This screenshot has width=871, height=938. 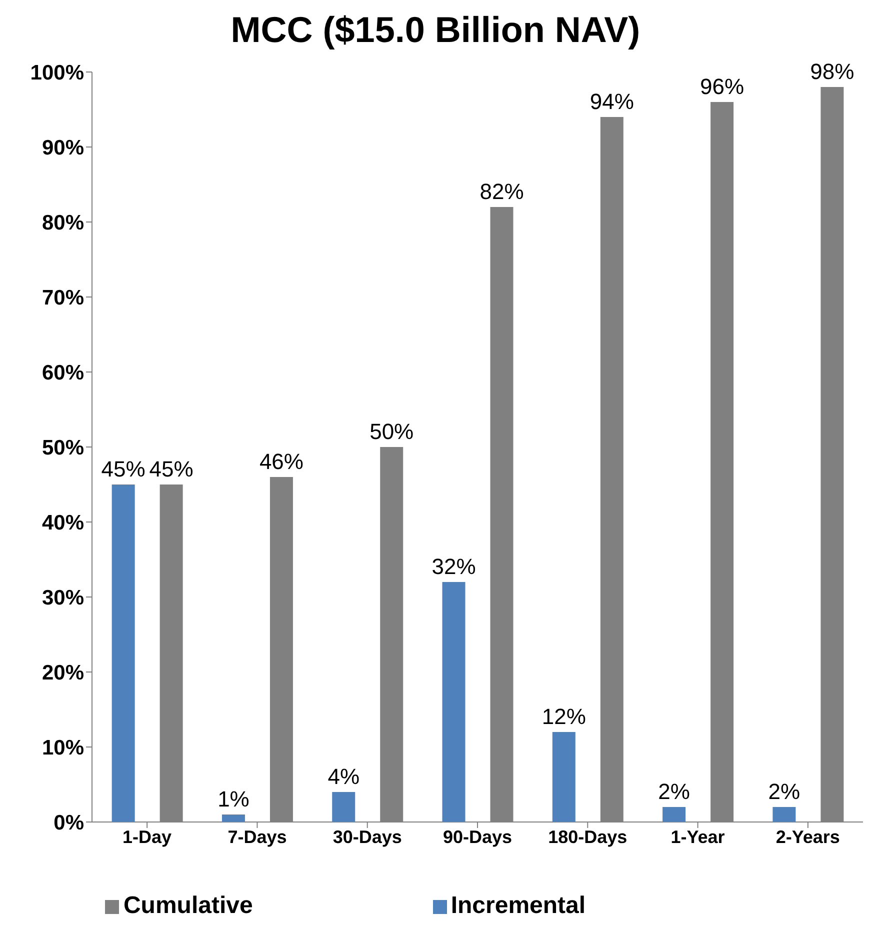 I want to click on data-label: 12%, so click(x=564, y=716).